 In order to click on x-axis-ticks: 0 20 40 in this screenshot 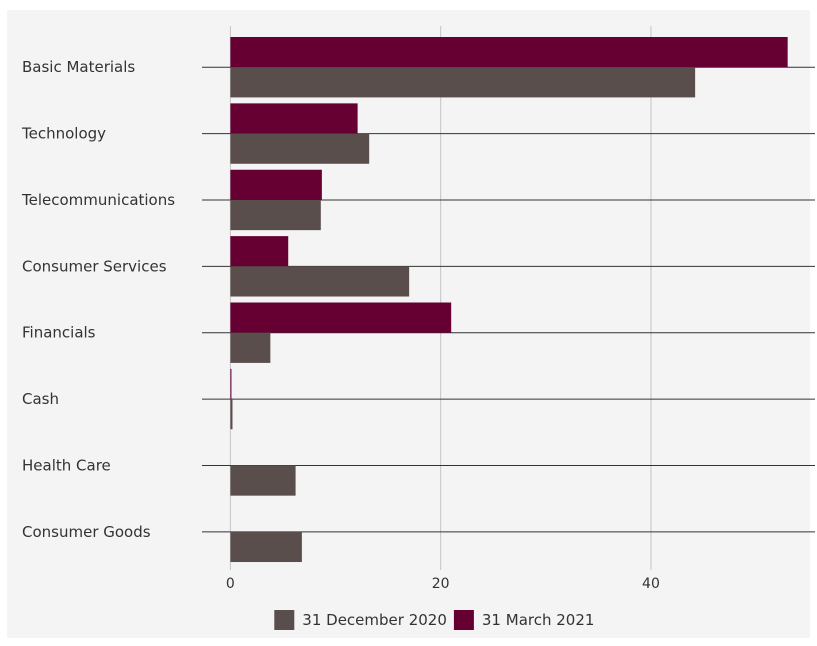, I will do `click(443, 584)`.